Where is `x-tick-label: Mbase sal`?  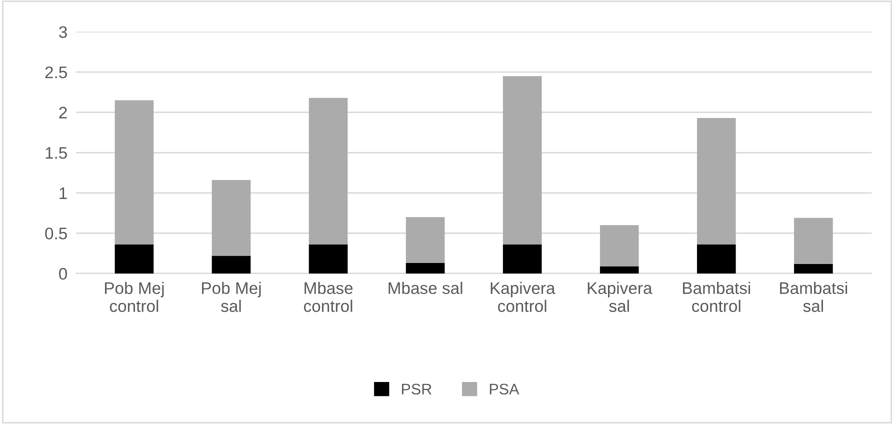 x-tick-label: Mbase sal is located at coordinates (425, 288).